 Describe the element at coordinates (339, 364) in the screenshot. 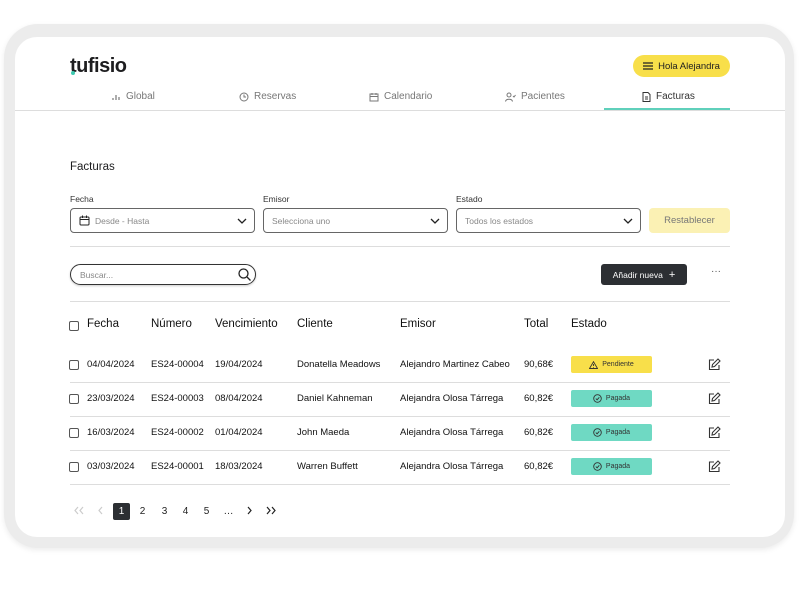

I see `table-cell: Donatella Meadows` at that location.